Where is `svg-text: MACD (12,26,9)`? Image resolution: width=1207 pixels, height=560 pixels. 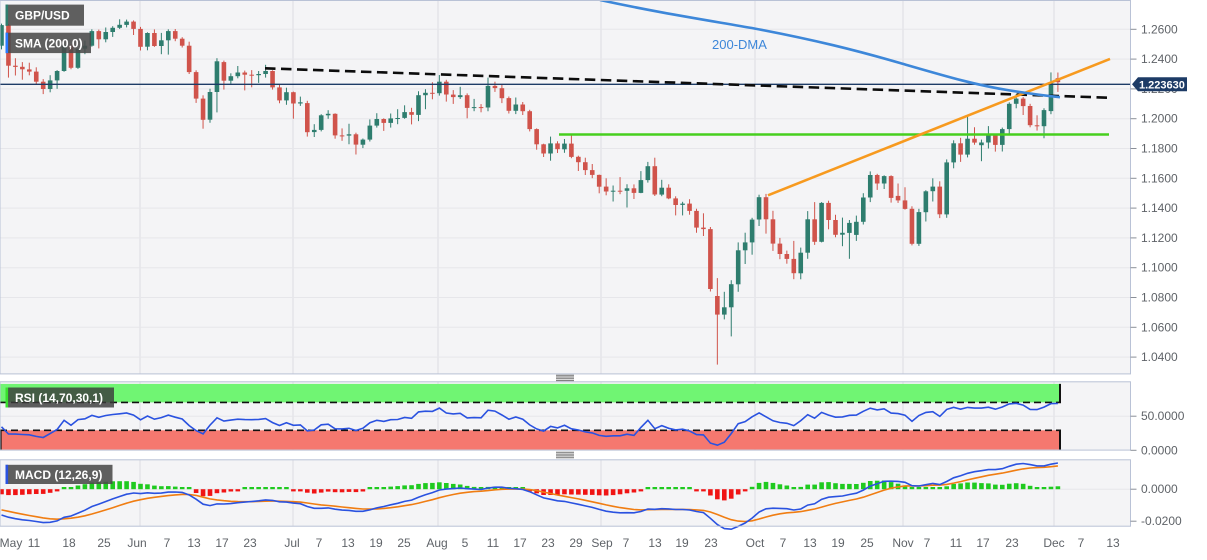
svg-text: MACD (12,26,9) is located at coordinates (58, 475).